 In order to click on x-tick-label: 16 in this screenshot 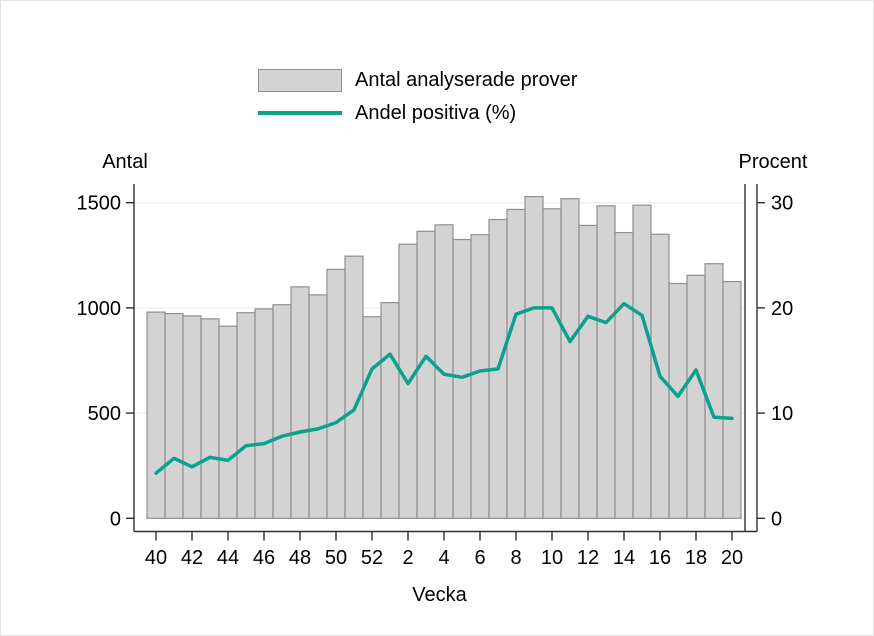, I will do `click(660, 558)`.